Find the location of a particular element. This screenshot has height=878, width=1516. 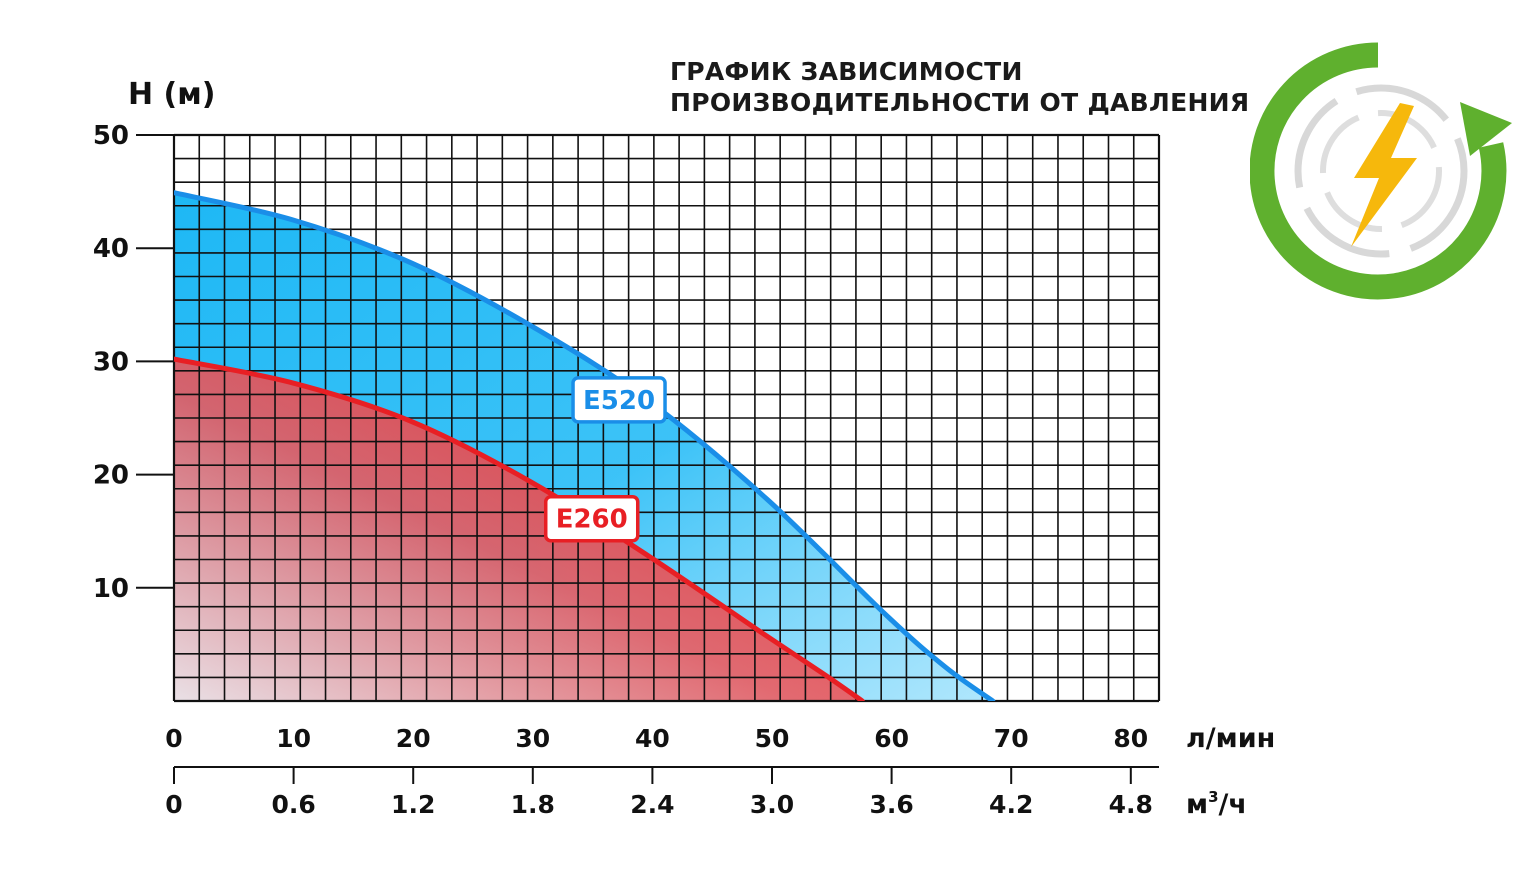

series-label-e260: E260 is located at coordinates (592, 520).